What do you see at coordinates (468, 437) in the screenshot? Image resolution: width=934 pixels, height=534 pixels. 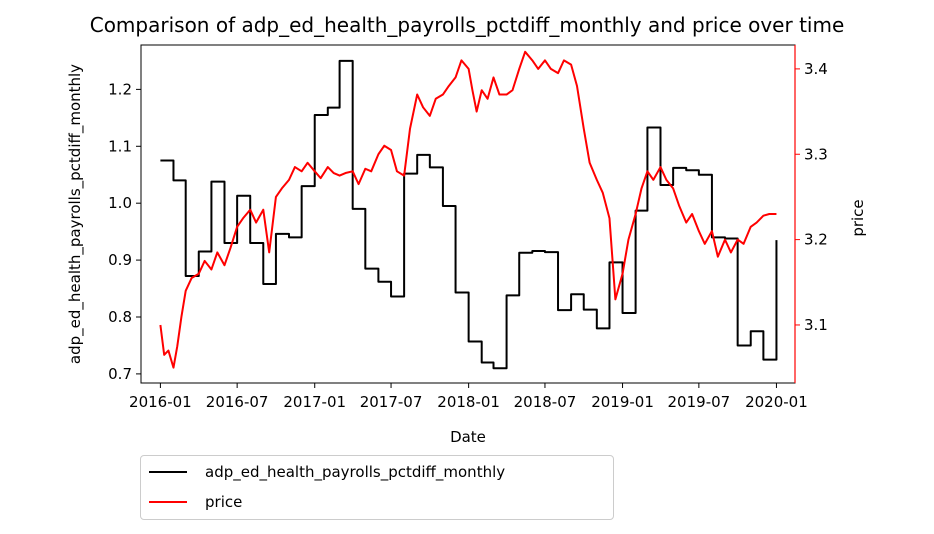 I see `x-axis-title: Date` at bounding box center [468, 437].